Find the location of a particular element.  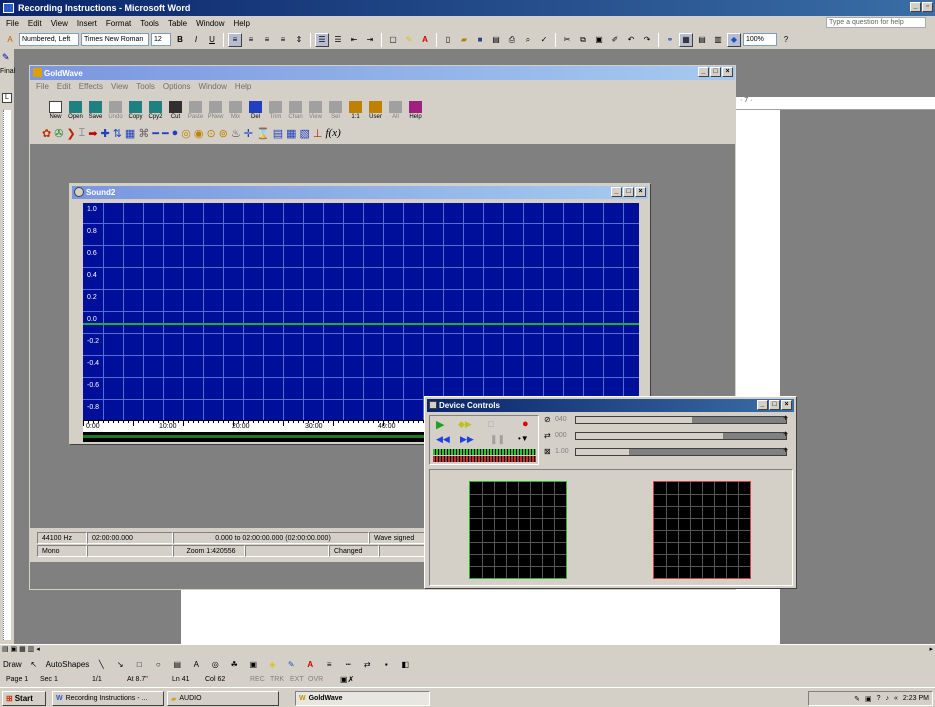

status-ovr: OVR is located at coordinates (316, 679).